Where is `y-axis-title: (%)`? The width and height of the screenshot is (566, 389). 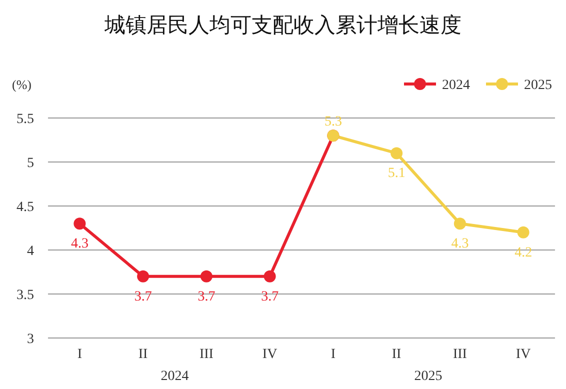 y-axis-title: (%) is located at coordinates (22, 84).